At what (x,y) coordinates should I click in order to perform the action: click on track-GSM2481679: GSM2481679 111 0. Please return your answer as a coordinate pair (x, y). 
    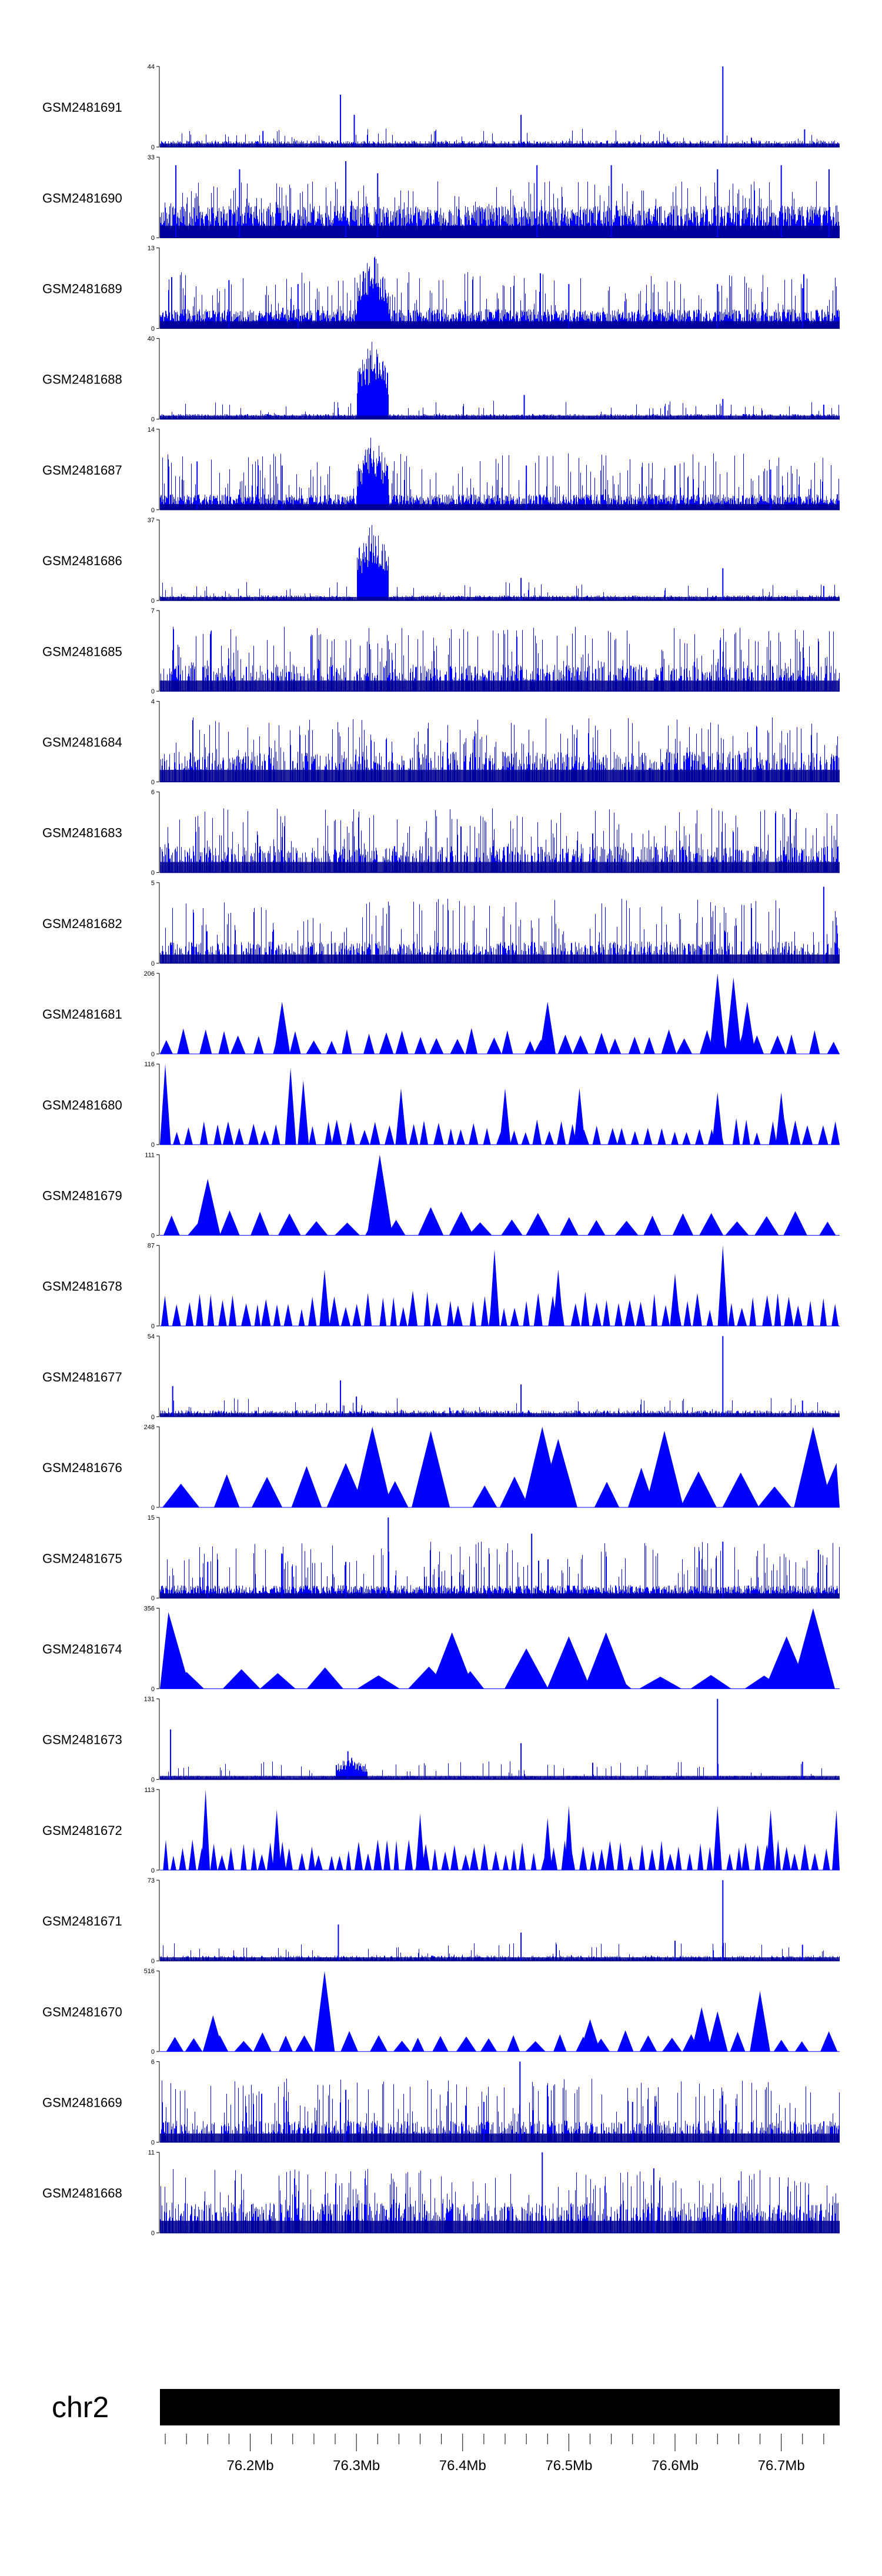
    Looking at the image, I should click on (441, 1195).